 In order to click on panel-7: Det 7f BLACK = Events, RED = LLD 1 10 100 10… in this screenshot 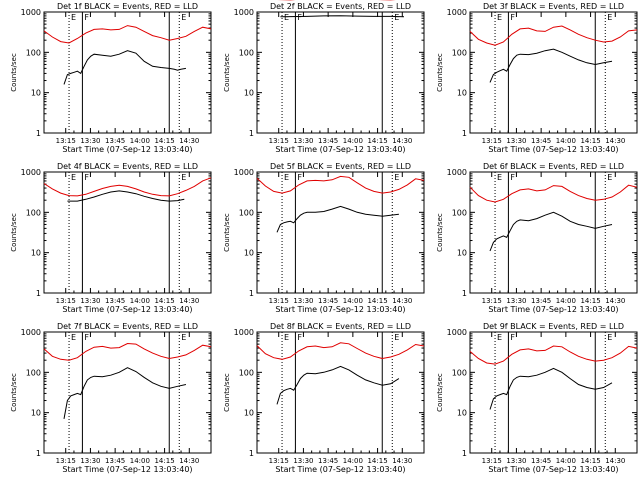, I will do `click(111, 398)`.